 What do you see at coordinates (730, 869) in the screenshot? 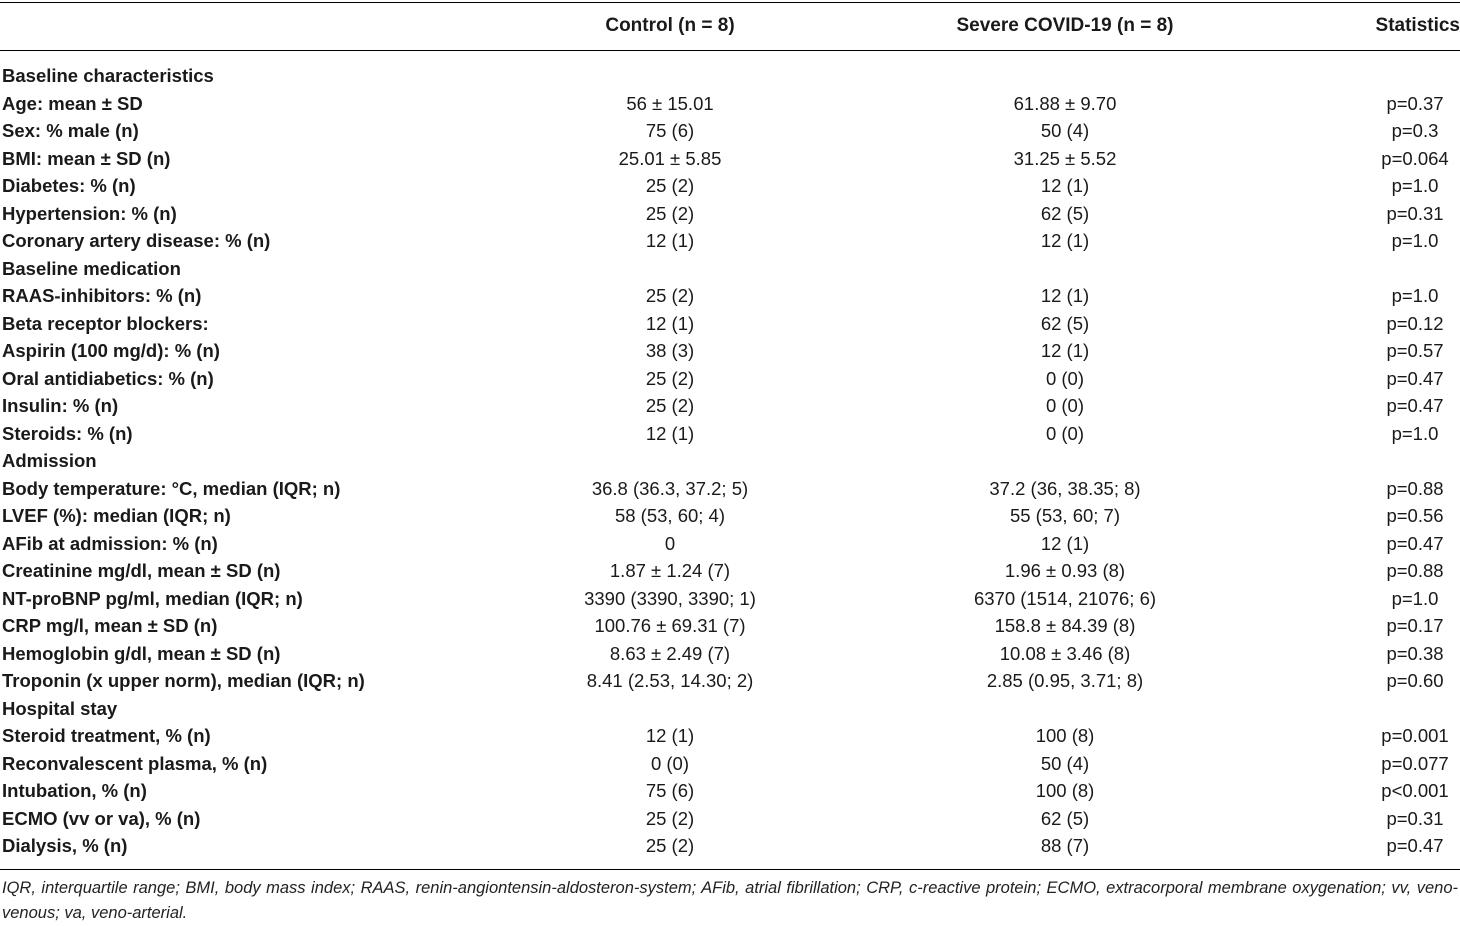
I see `table-bottom-rule` at bounding box center [730, 869].